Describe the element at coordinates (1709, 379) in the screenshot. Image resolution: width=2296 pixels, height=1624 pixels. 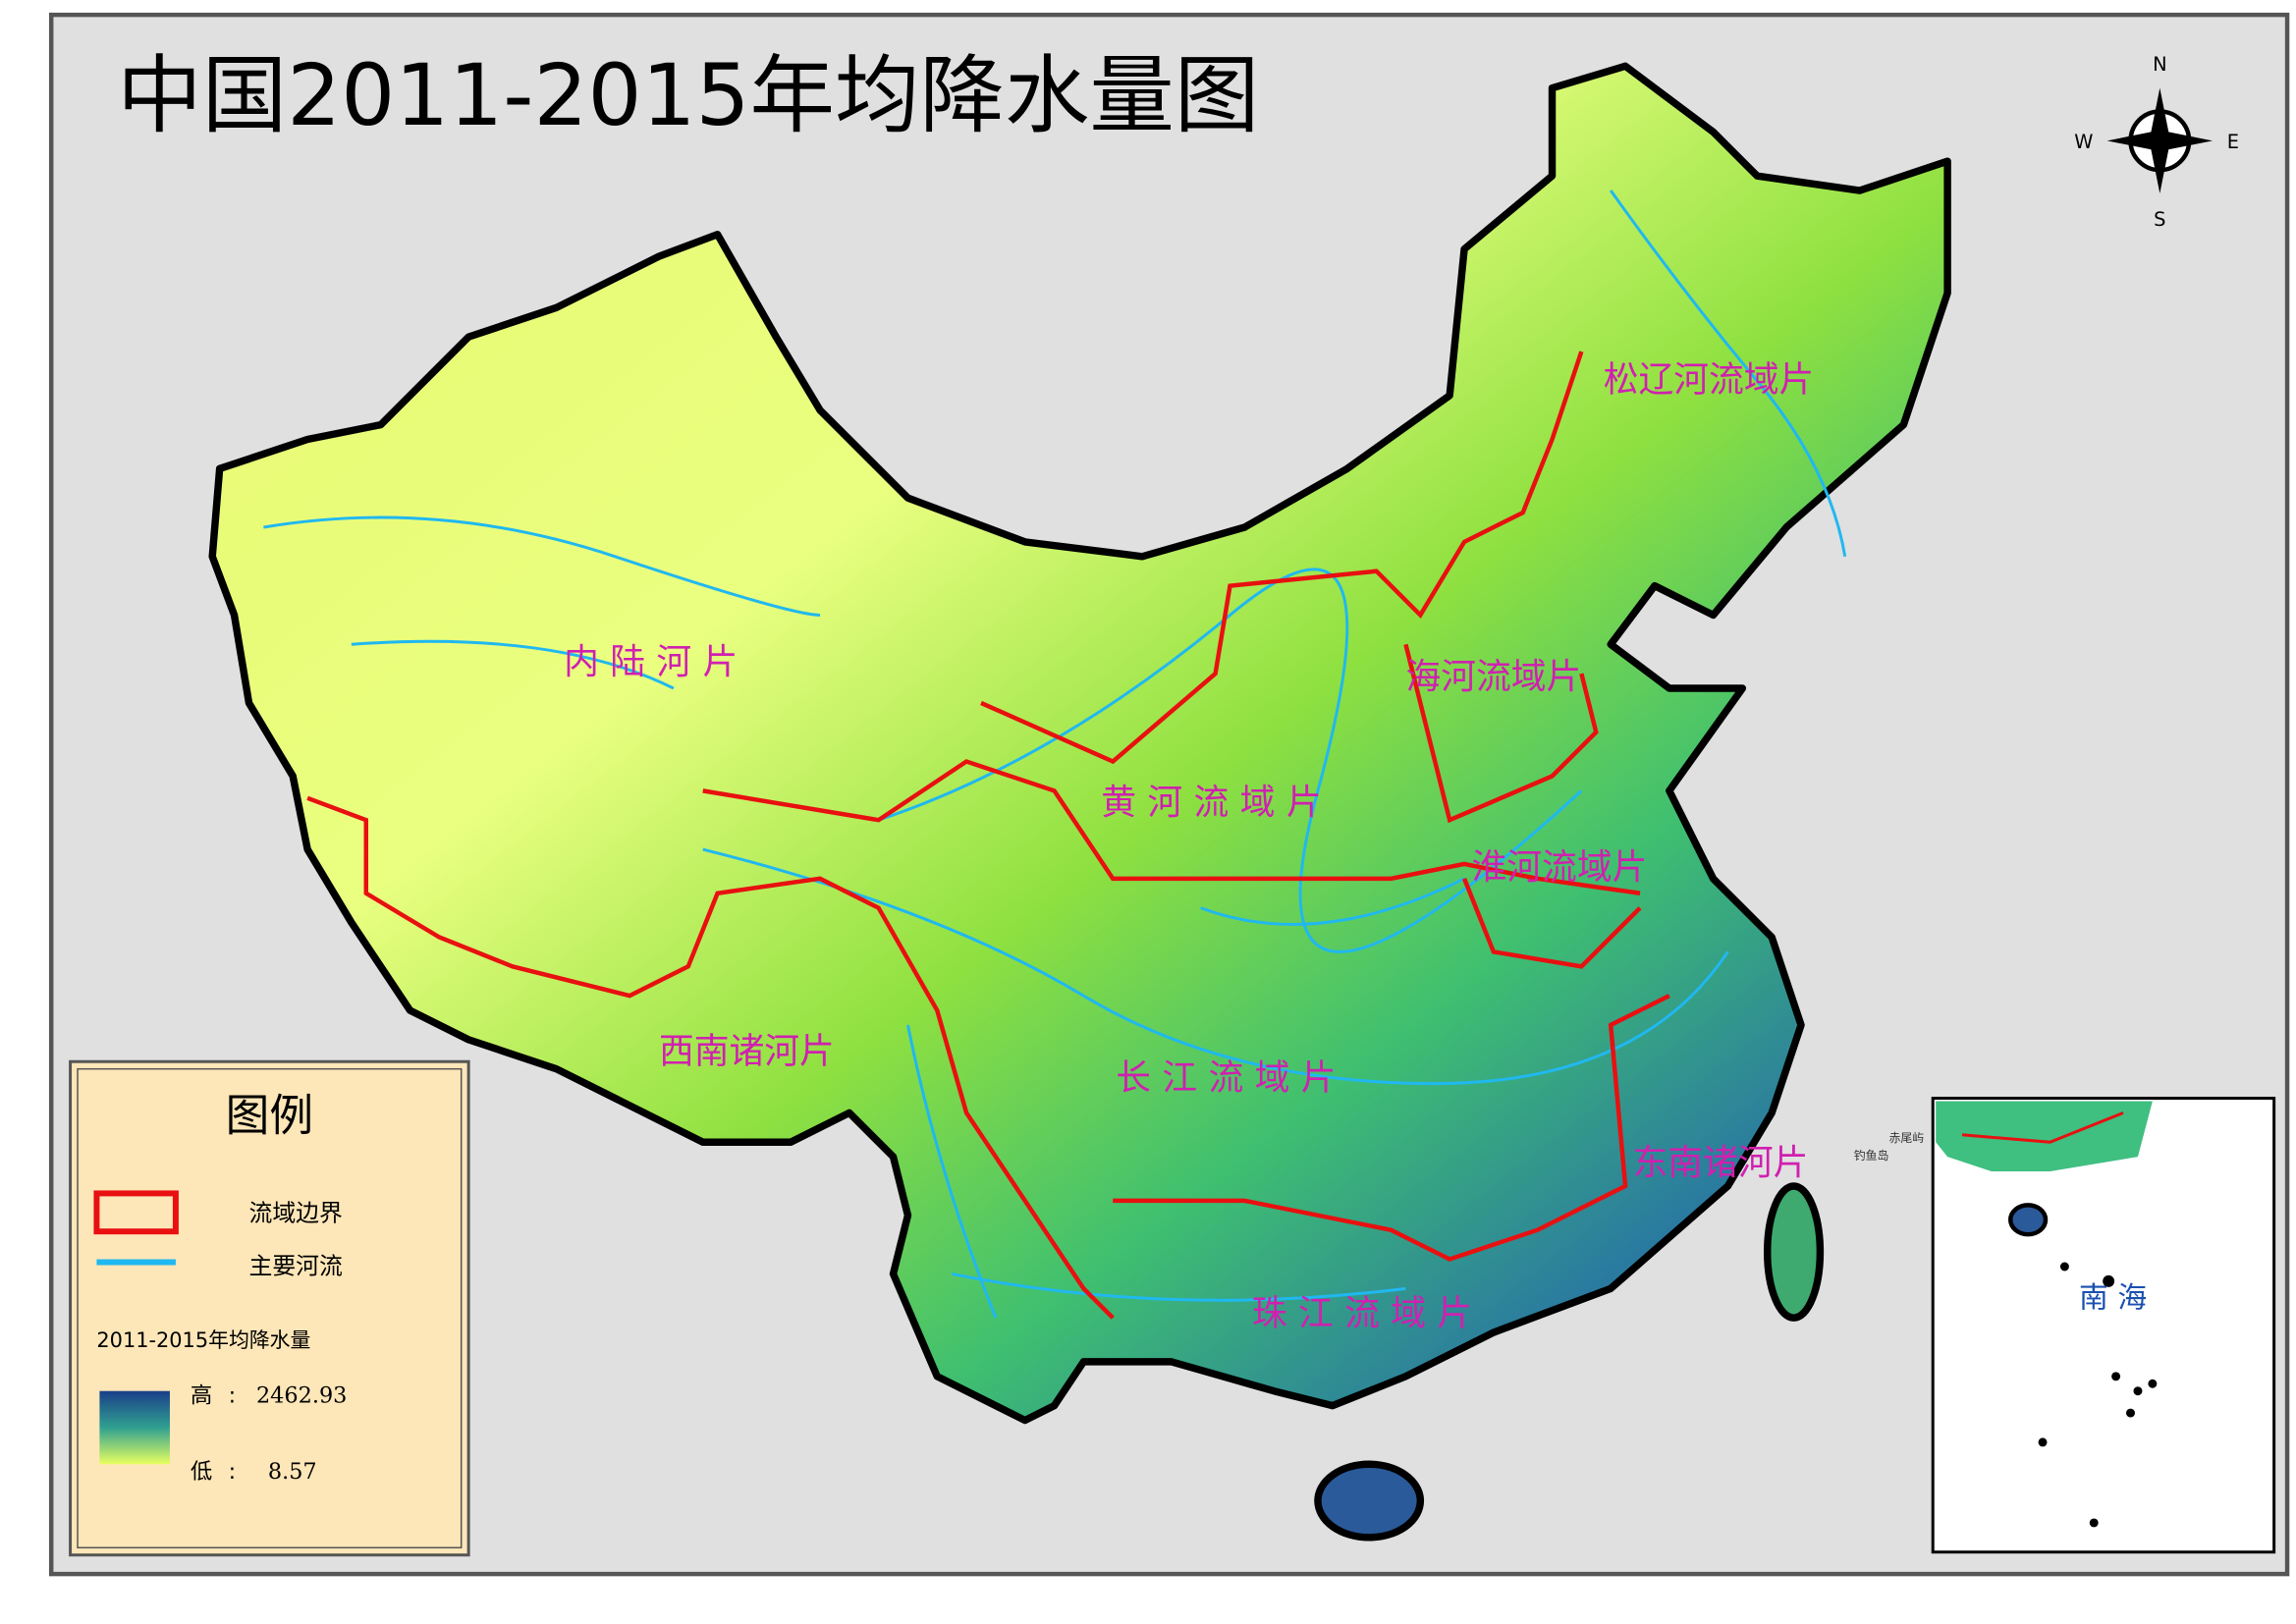
I see `region-label: 松辽河流域片` at that location.